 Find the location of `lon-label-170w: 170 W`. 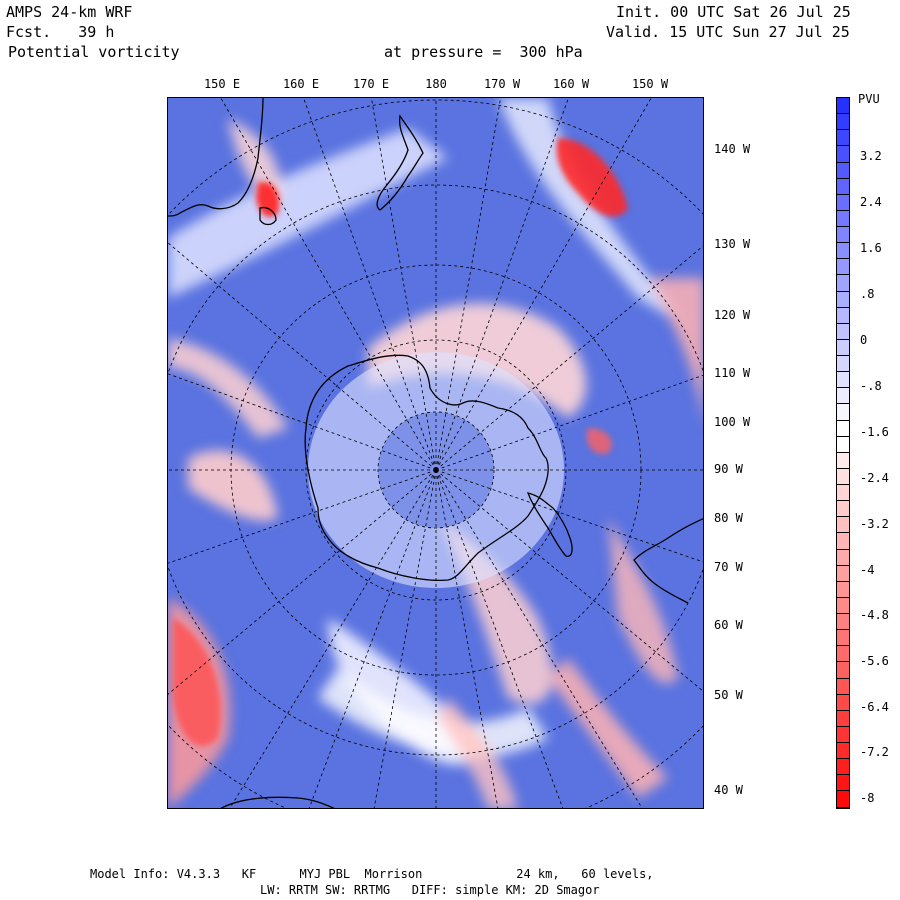

lon-label-170w: 170 W is located at coordinates (502, 84).